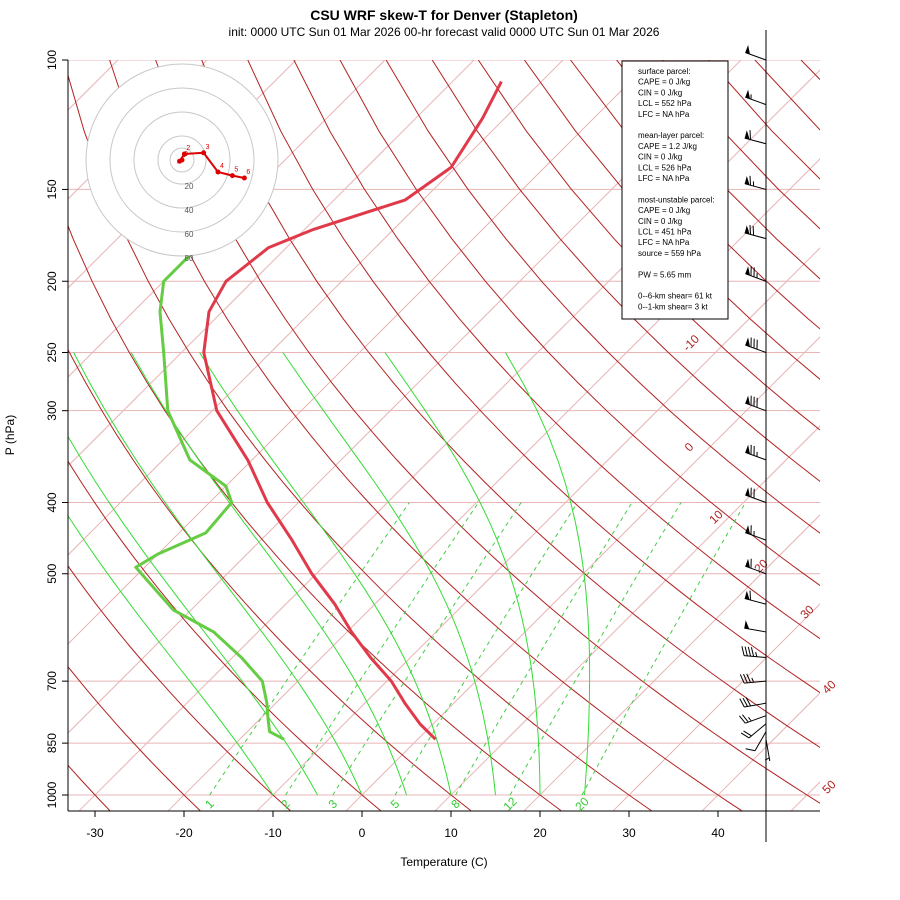 This screenshot has width=900, height=900. Describe the element at coordinates (189, 186) in the screenshot. I see `hodograph-ring-label: 20` at that location.